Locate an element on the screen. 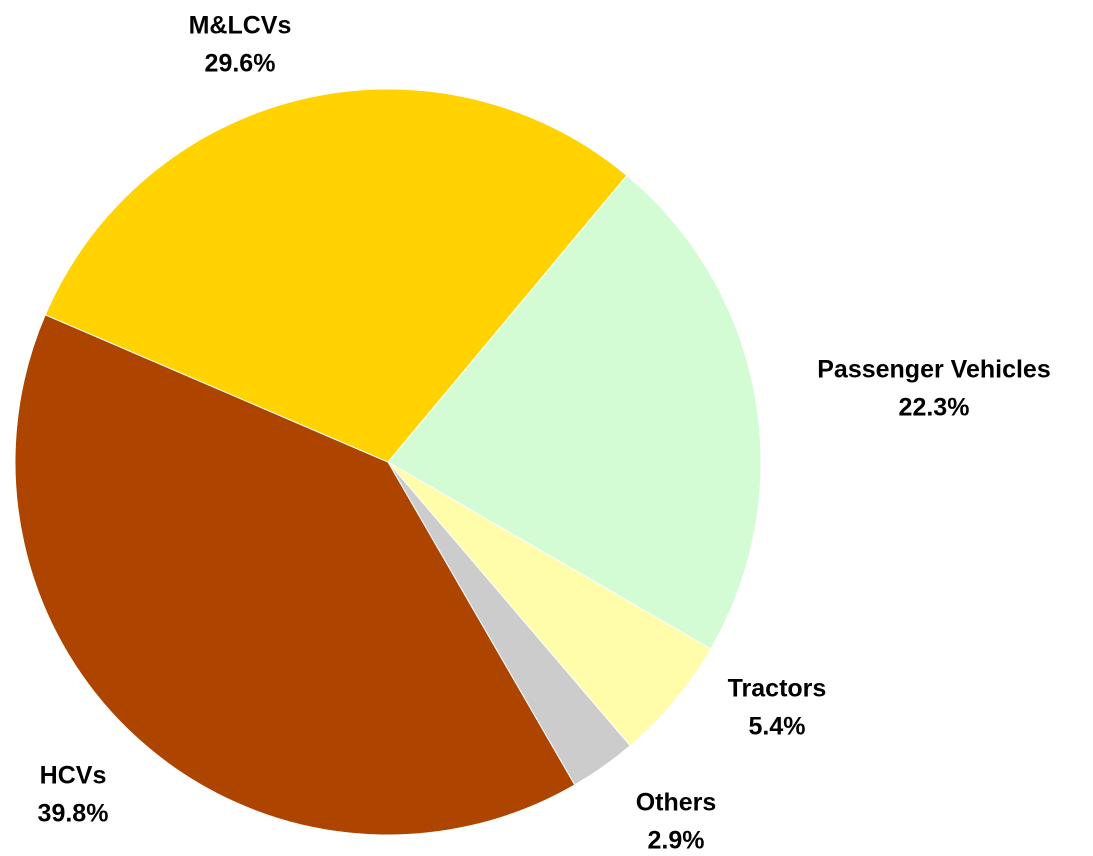 The width and height of the screenshot is (1093, 856). slice-label: Tractors is located at coordinates (777, 689).